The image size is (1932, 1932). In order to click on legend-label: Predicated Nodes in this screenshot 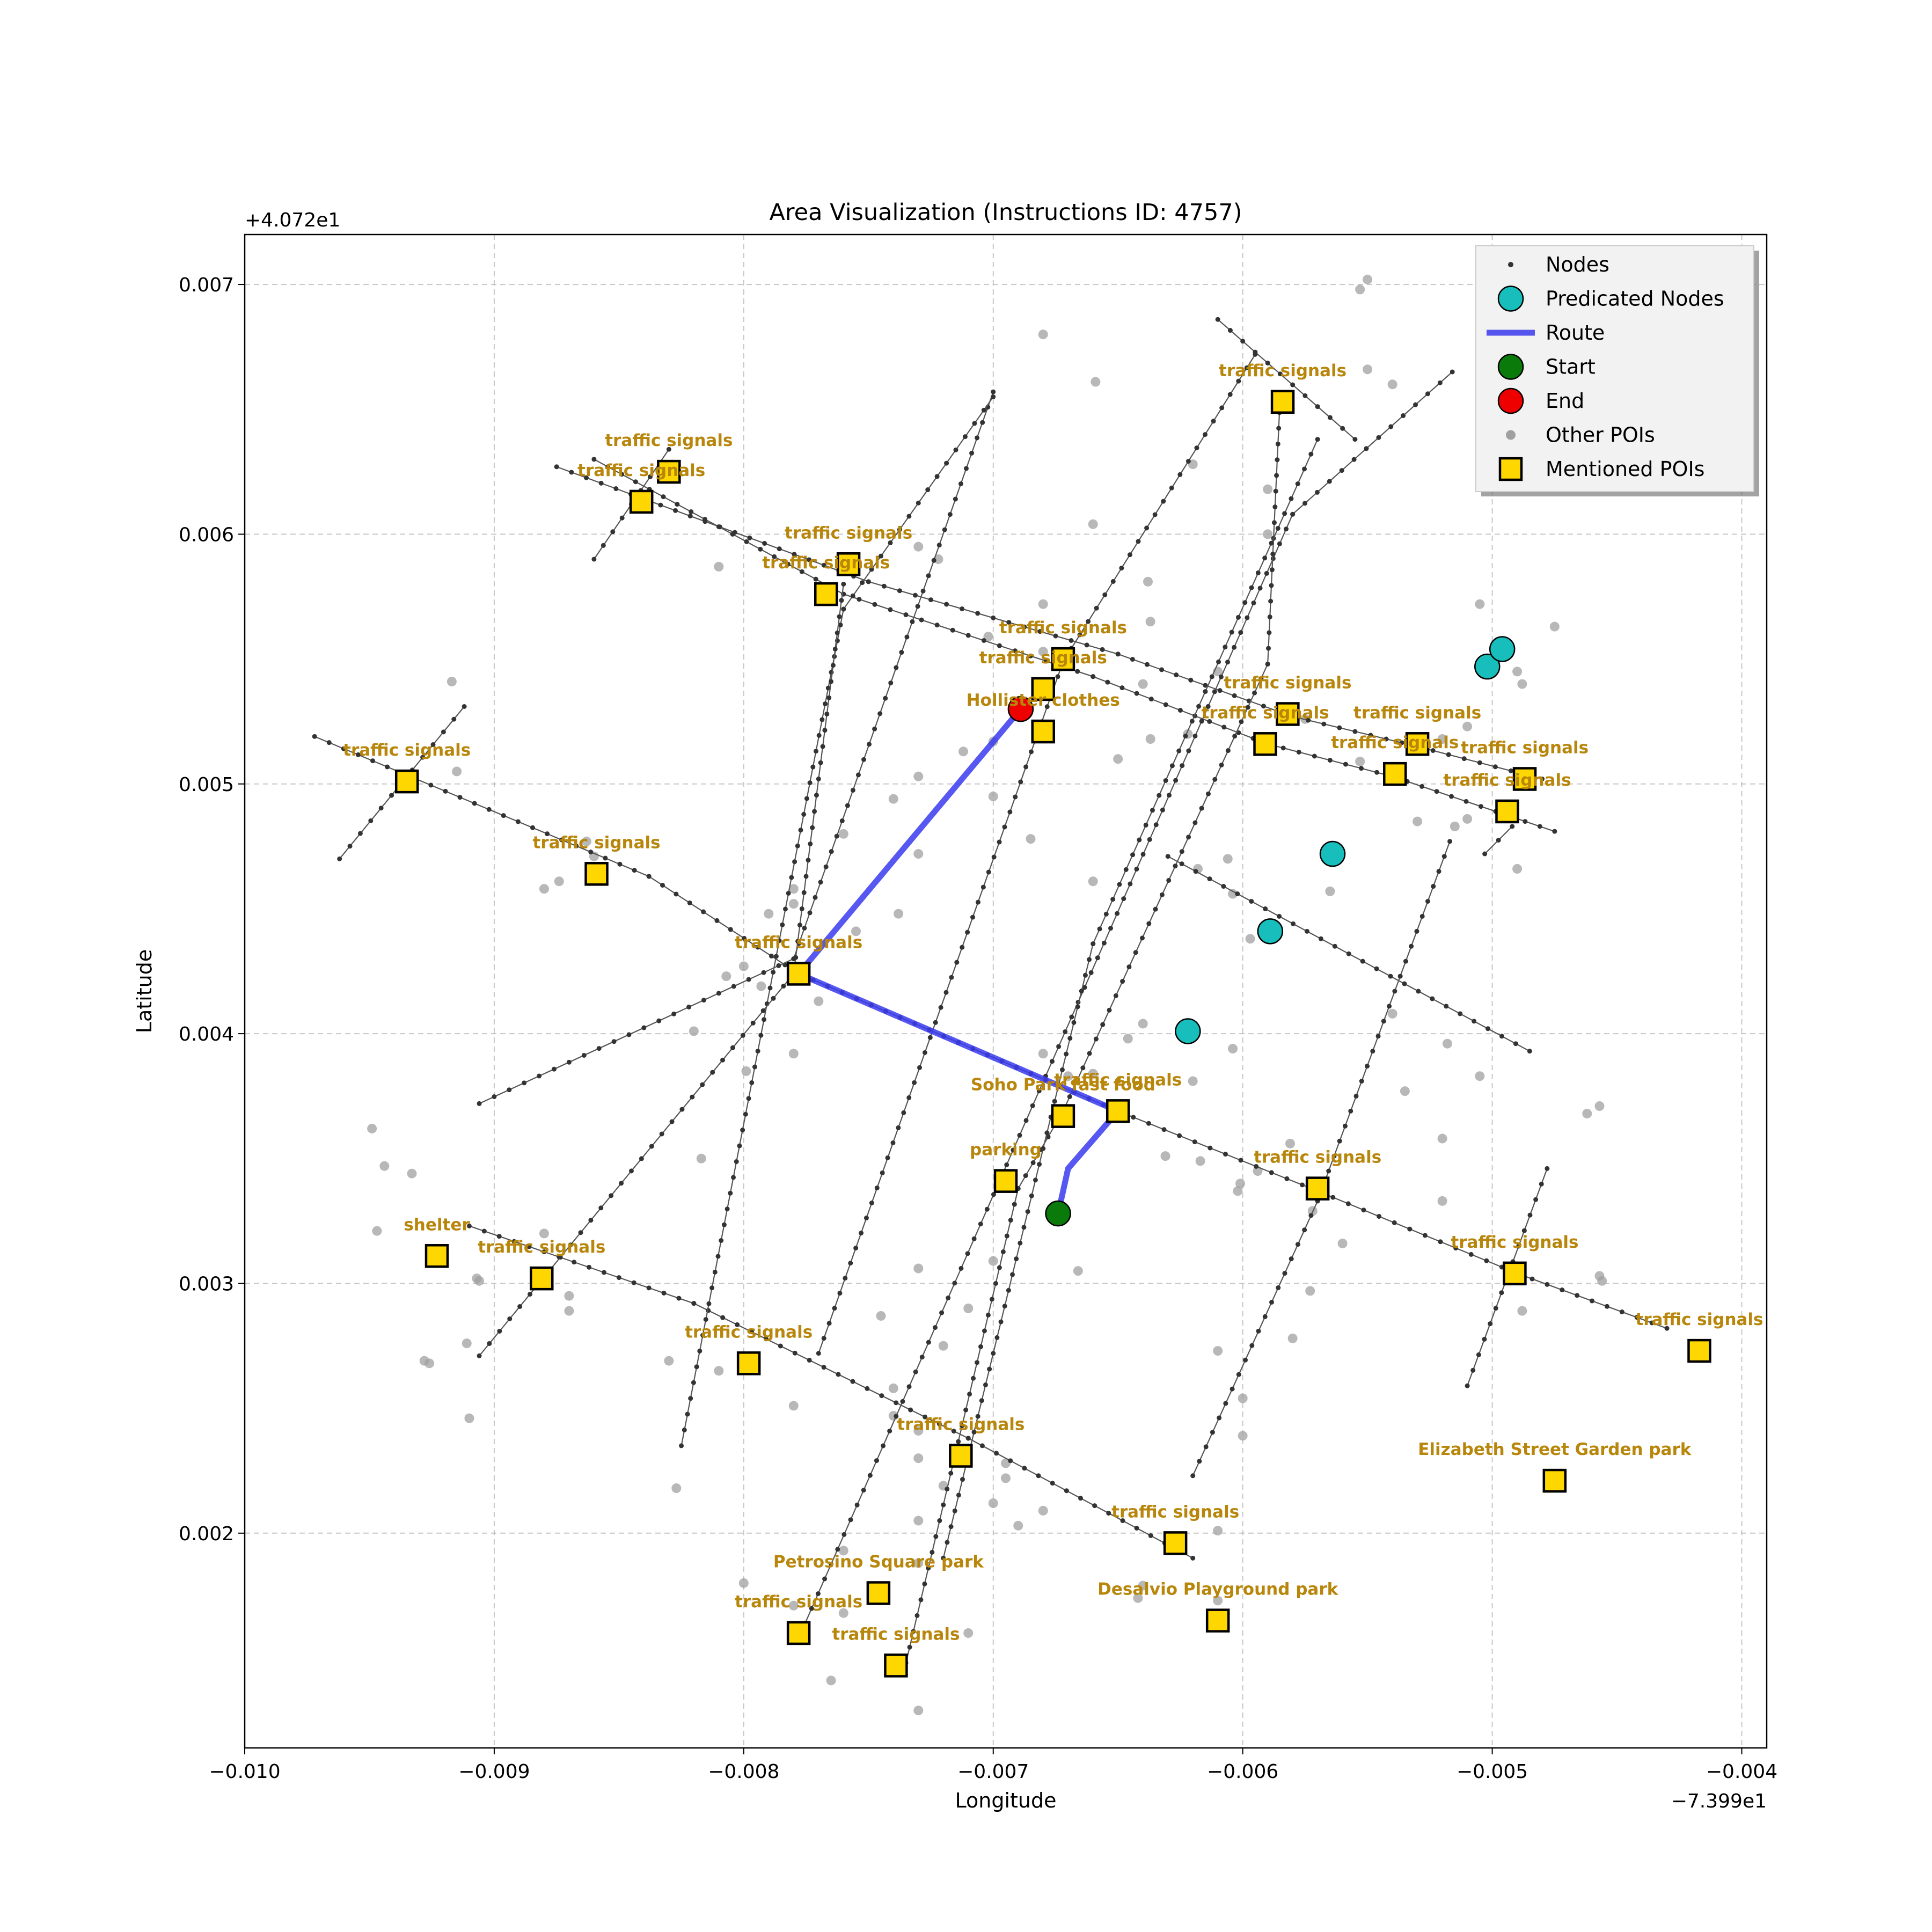, I will do `click(1635, 299)`.